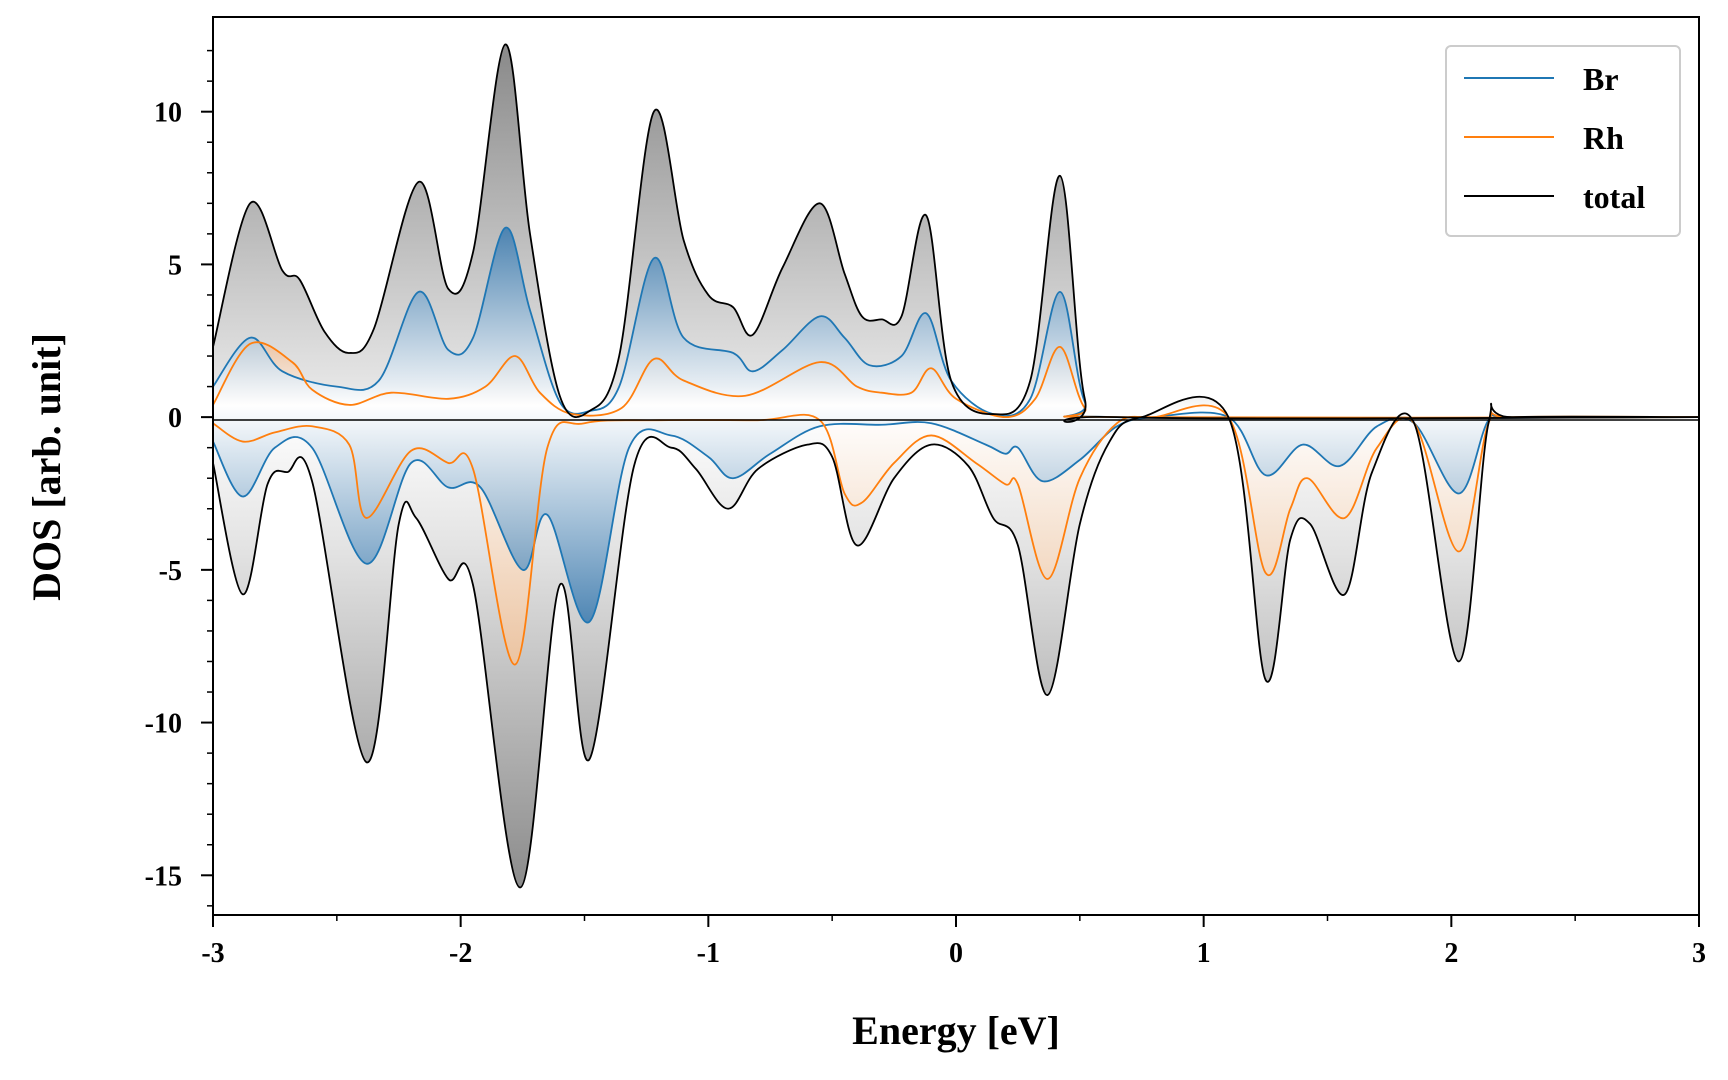 This screenshot has width=1728, height=1080. Describe the element at coordinates (168, 113) in the screenshot. I see `y-tick-label: 10` at that location.